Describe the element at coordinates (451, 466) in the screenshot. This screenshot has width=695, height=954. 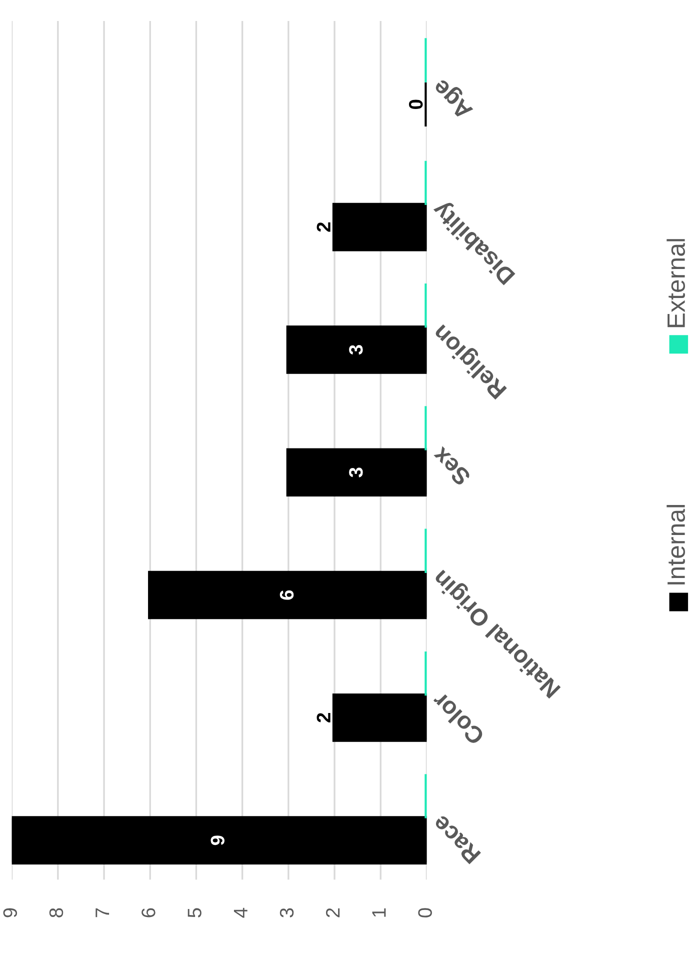
I see `y-tick-label: Sex` at that location.